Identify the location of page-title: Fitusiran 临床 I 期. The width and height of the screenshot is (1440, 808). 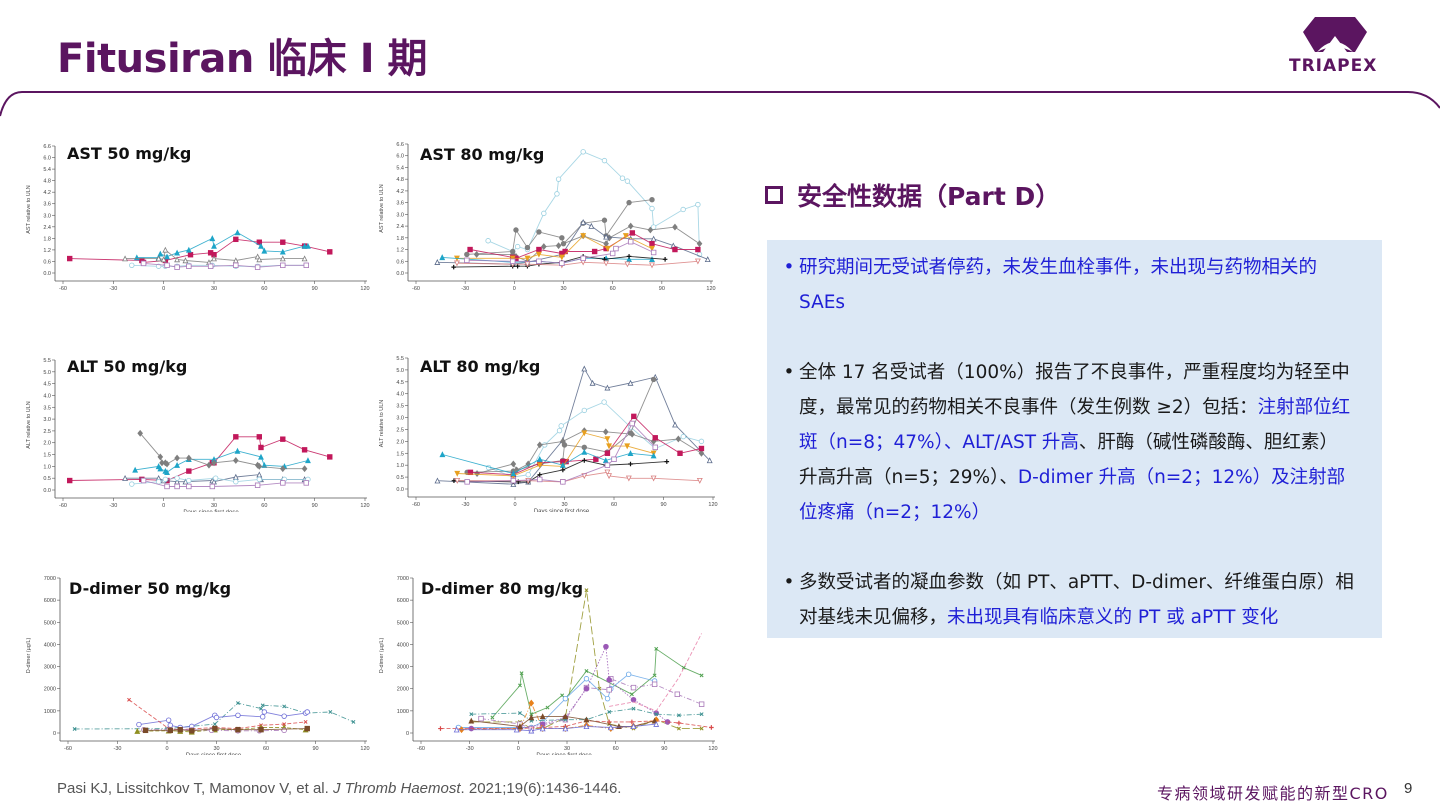
(242, 59).